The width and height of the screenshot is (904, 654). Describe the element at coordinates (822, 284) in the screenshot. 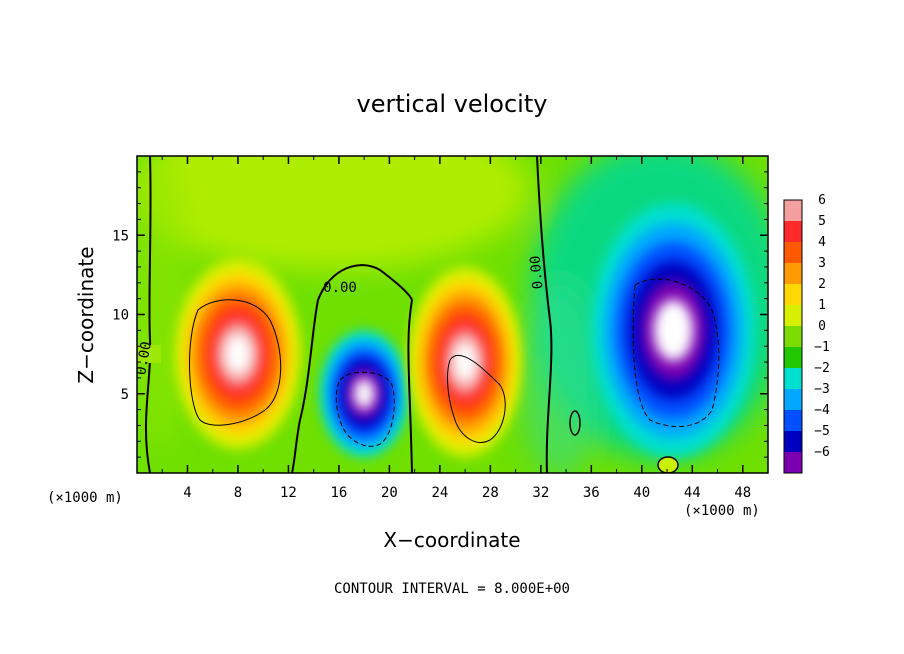

I see `colorbar-label-2: 2` at that location.